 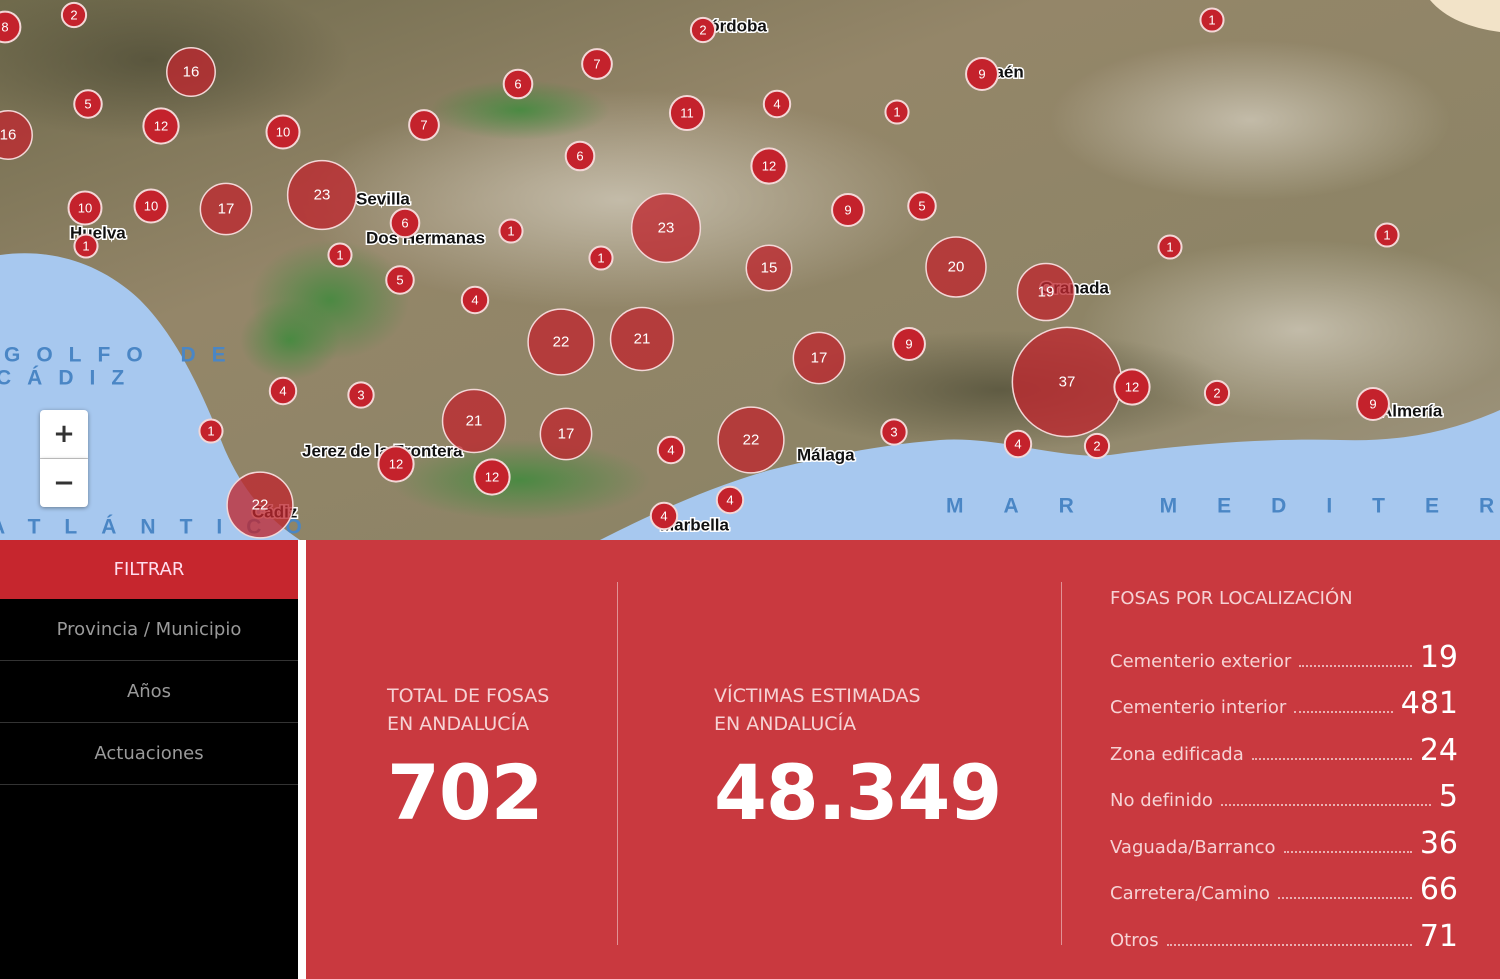 I want to click on cluster-count: 3, so click(x=360, y=395).